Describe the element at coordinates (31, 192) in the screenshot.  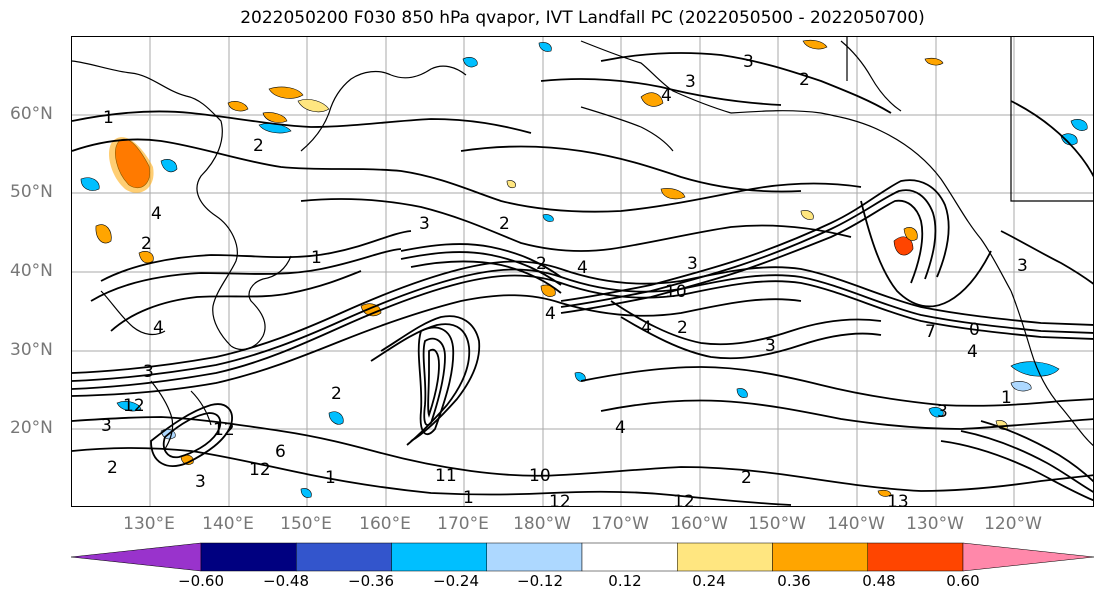
I see `latitude-label-50: 50°N` at that location.